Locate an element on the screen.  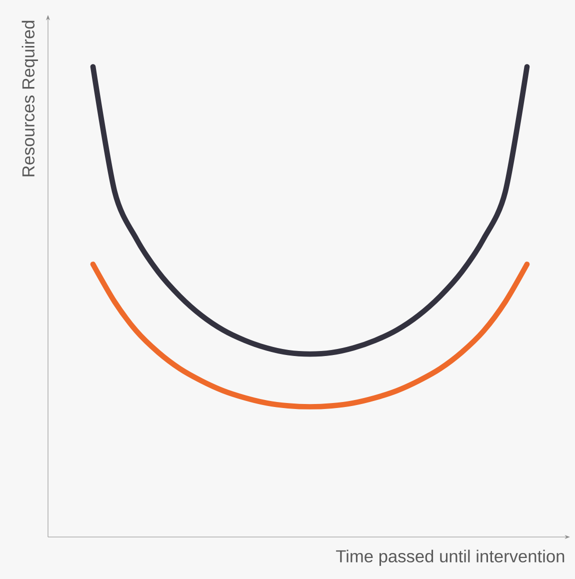
y-axis-title: Resources Required is located at coordinates (30, 98).